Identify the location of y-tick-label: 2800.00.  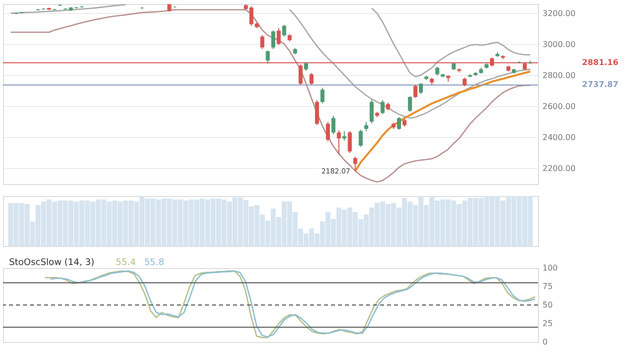
(559, 75).